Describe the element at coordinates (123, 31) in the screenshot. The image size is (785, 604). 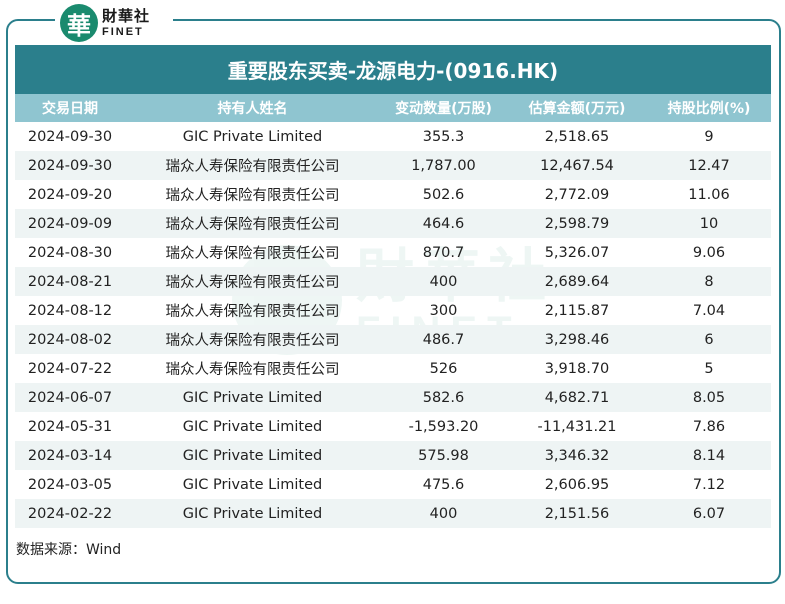
I see `logo-en: FINET` at that location.